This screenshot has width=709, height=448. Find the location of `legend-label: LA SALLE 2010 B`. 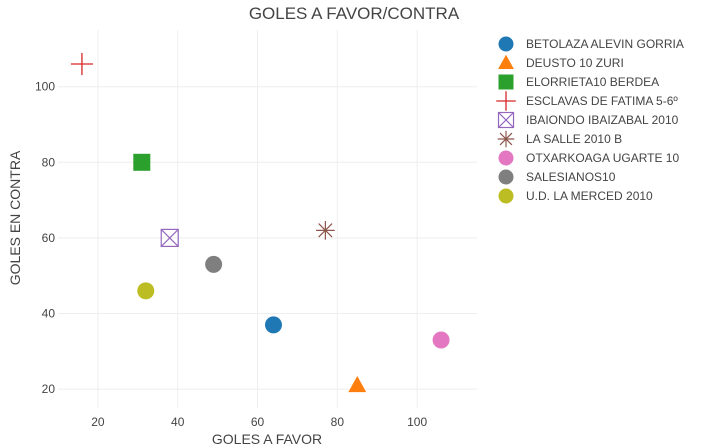

legend-label: LA SALLE 2010 B is located at coordinates (574, 139).